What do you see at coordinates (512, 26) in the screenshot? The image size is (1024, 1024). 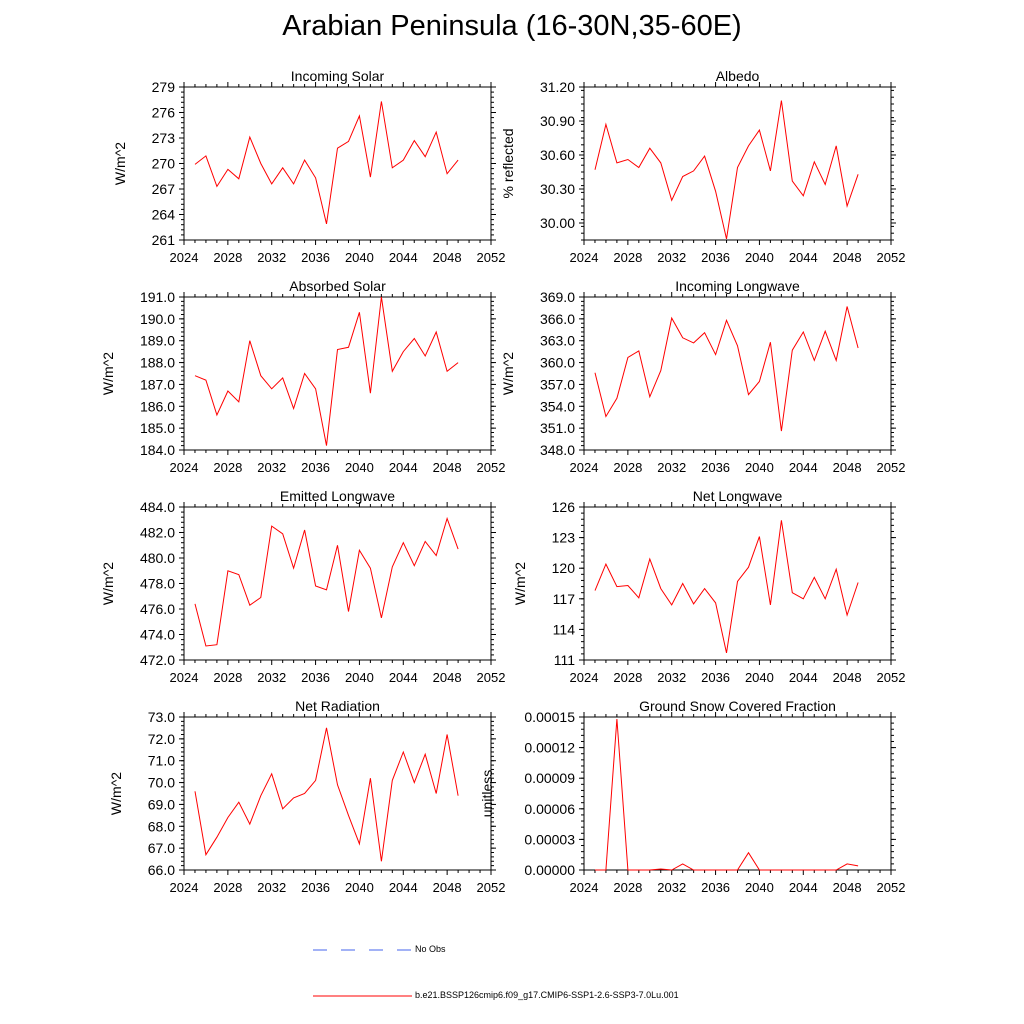 I see `figure-title: Arabian Peninsula (16-30N,35-60E)` at bounding box center [512, 26].